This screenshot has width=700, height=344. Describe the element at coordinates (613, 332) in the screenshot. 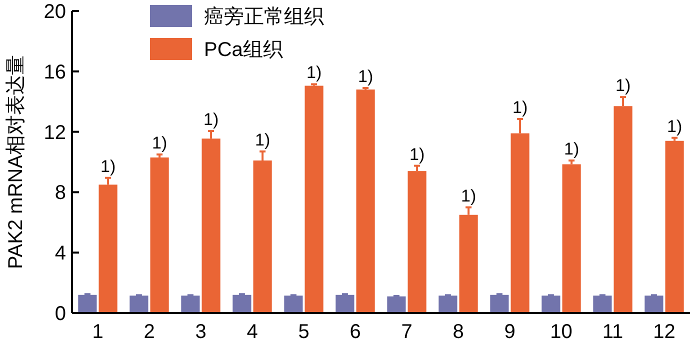

I see `x-tick-label: 11` at that location.